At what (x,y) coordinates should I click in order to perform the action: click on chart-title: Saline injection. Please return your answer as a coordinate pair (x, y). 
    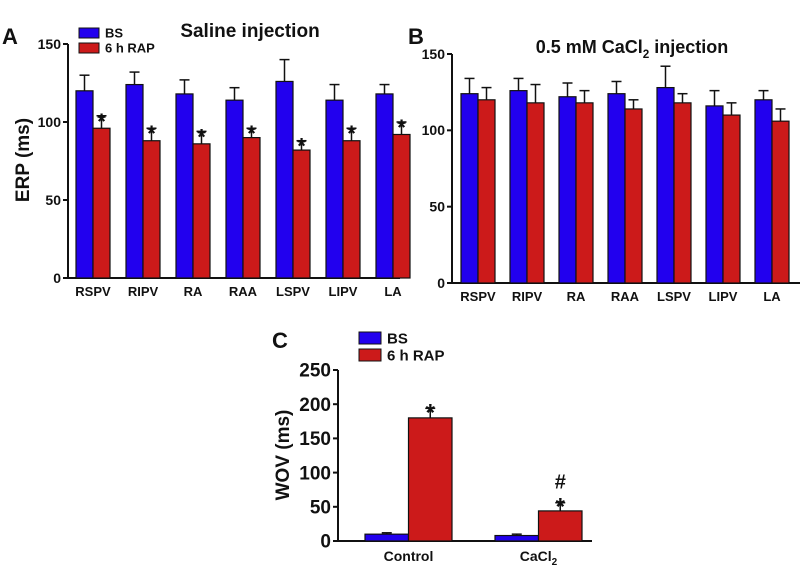
    Looking at the image, I should click on (249, 31).